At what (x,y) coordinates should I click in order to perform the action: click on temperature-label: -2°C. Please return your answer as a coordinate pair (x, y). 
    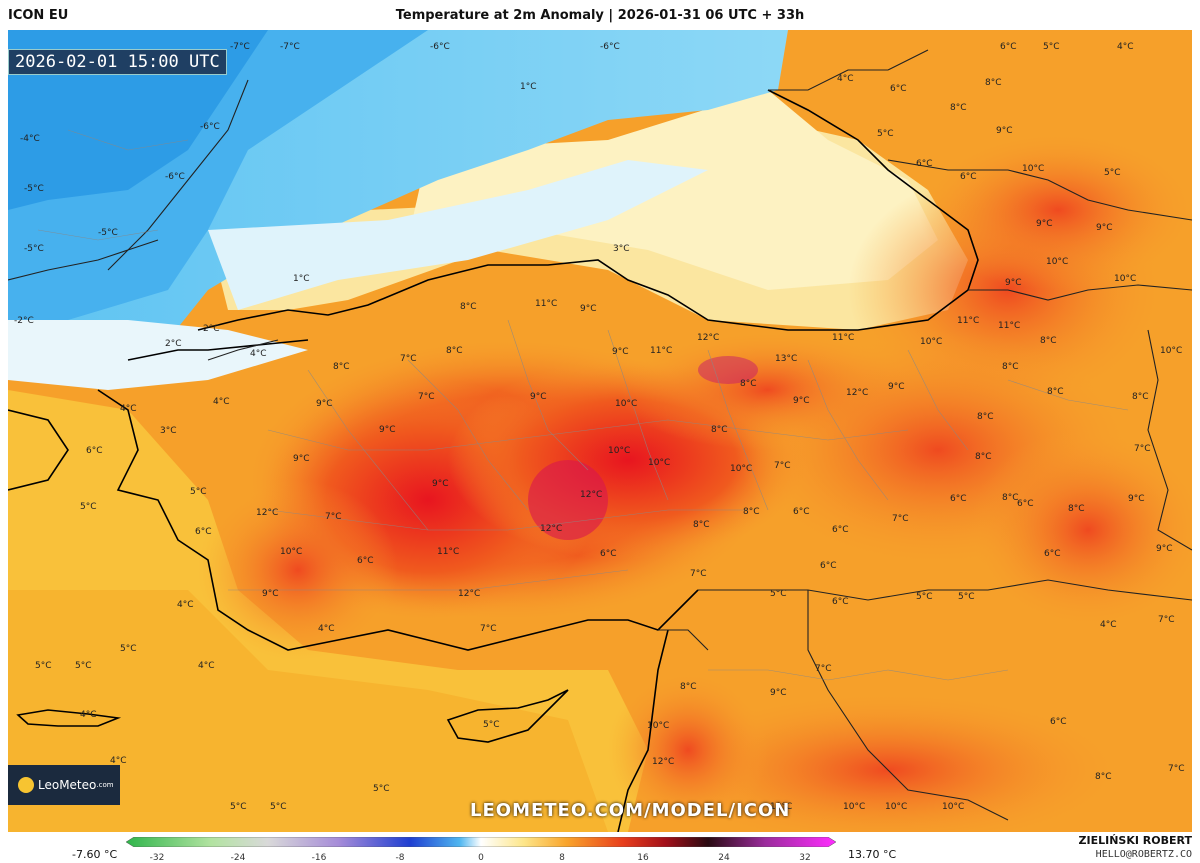
    Looking at the image, I should click on (24, 321).